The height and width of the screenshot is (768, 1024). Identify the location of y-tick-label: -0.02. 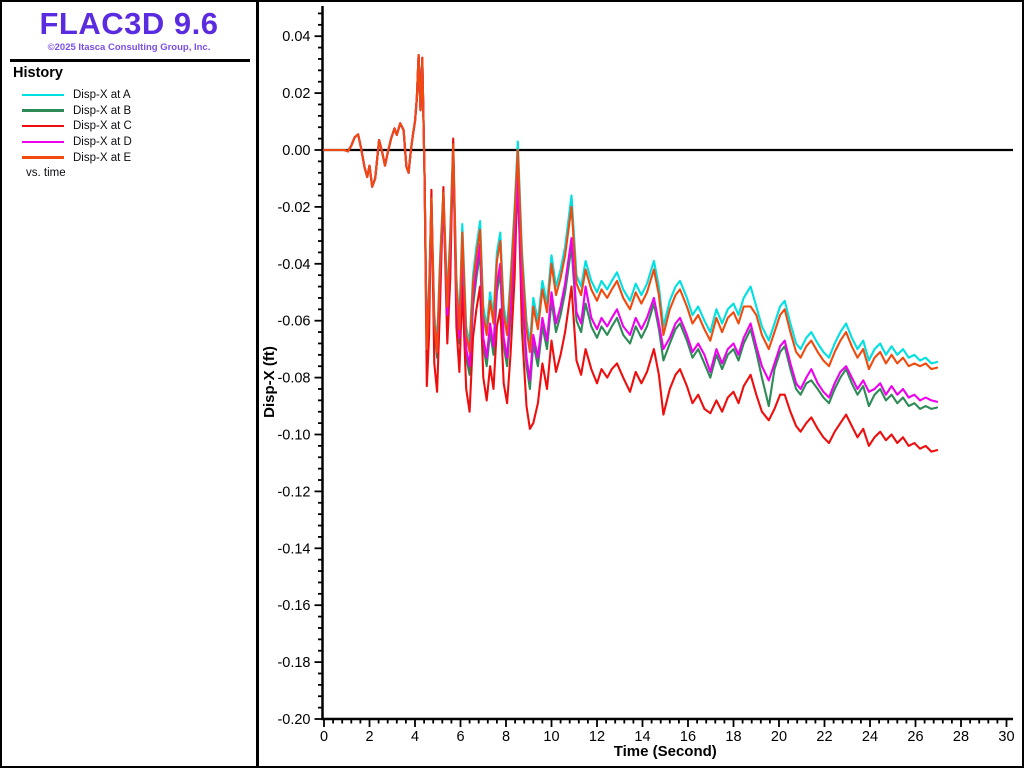
(293, 208).